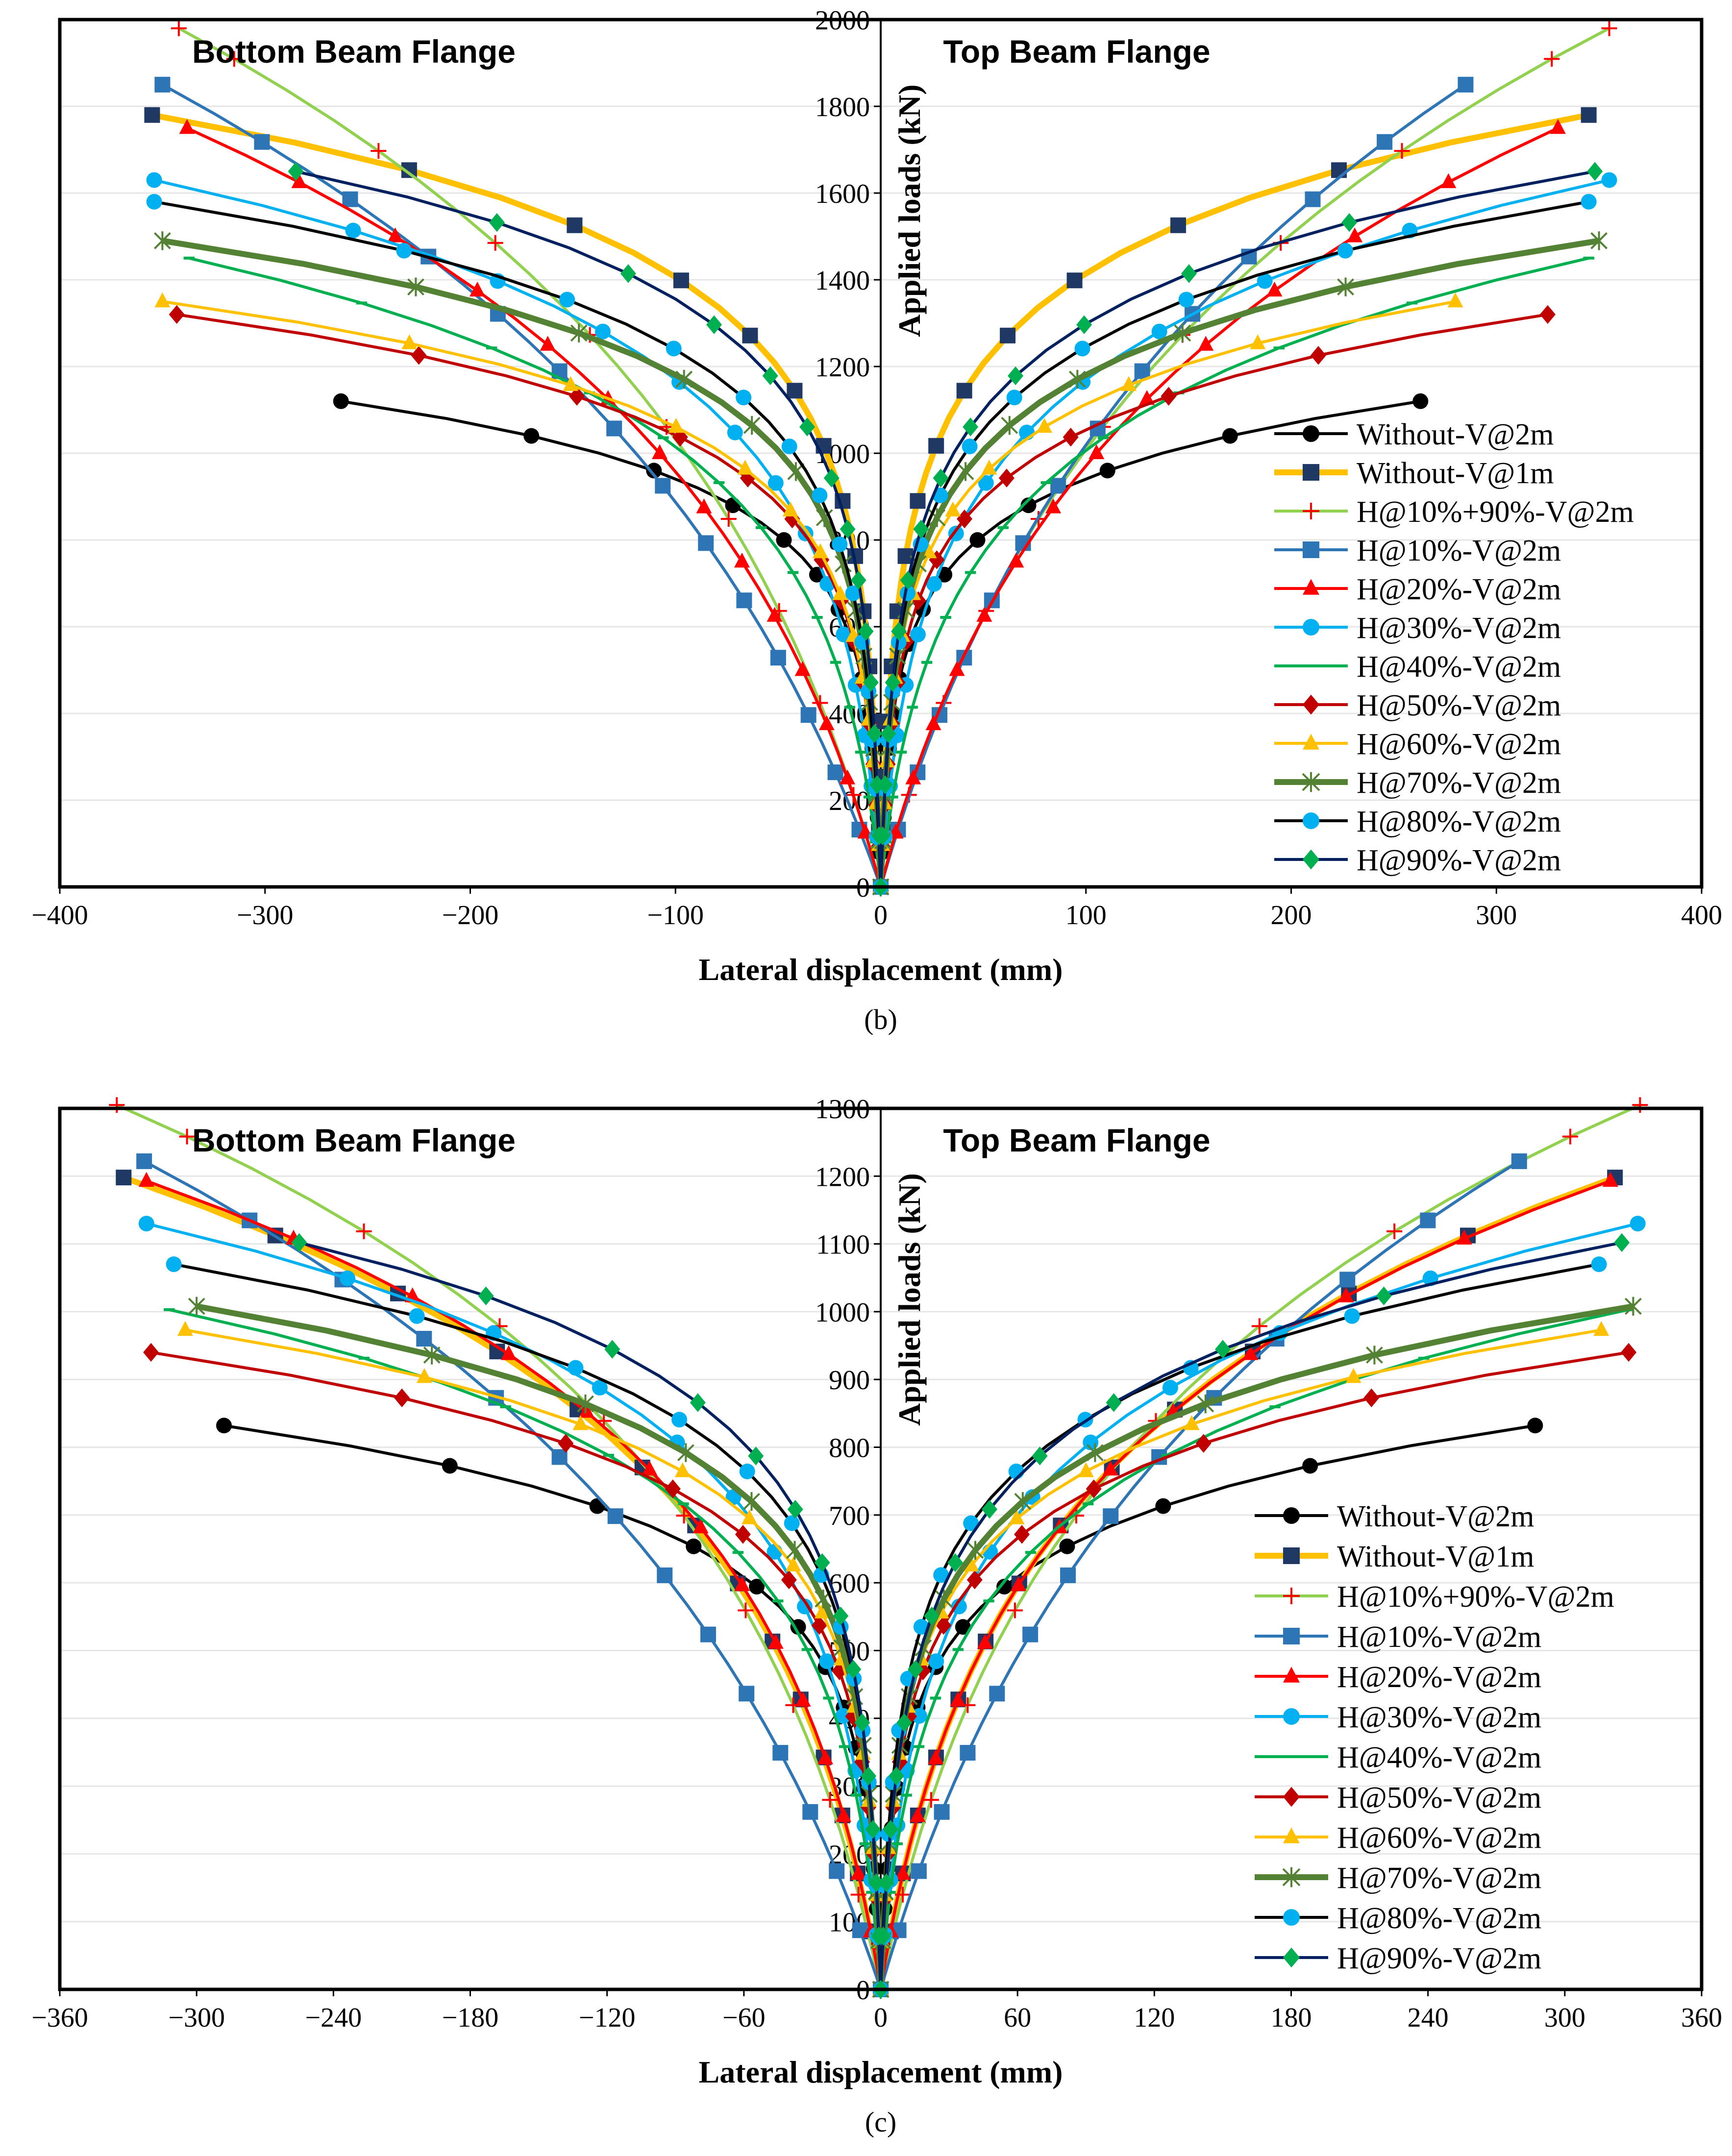 The image size is (1732, 2156). What do you see at coordinates (1565, 2018) in the screenshot?
I see `x-tick-label: 300` at bounding box center [1565, 2018].